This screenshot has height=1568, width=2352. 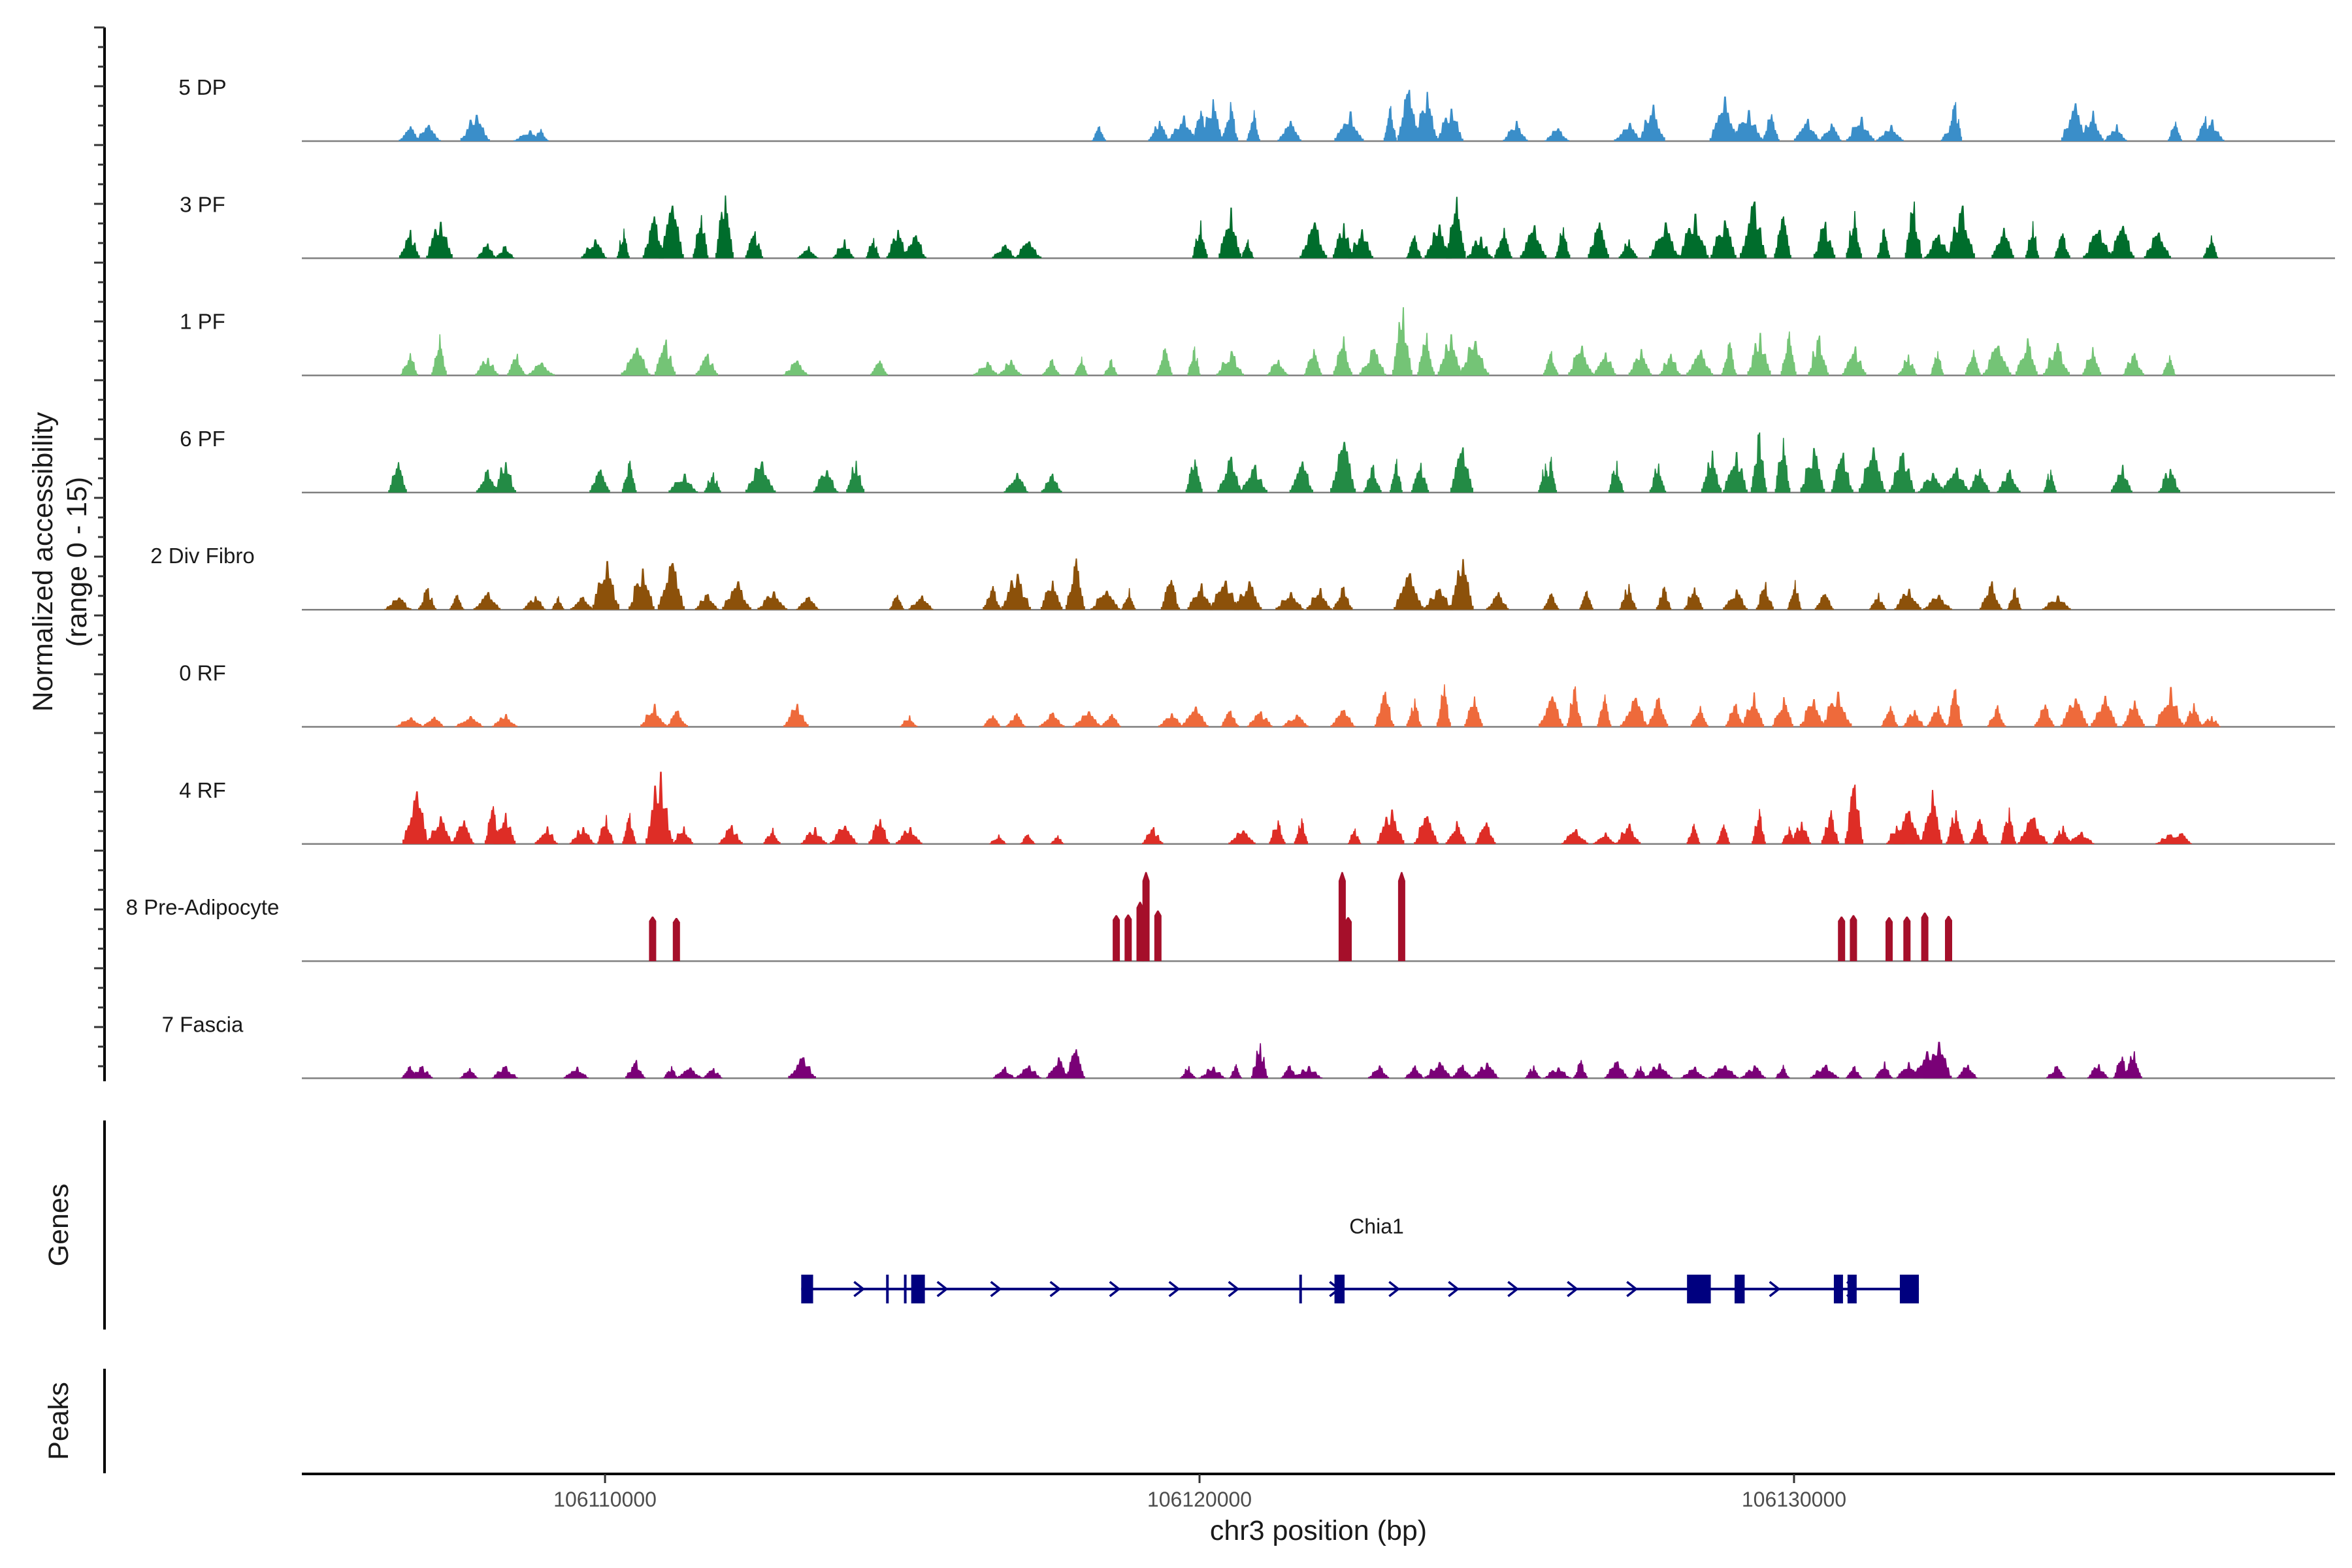 What do you see at coordinates (99, 547) in the screenshot?
I see `y-axis-ticks` at bounding box center [99, 547].